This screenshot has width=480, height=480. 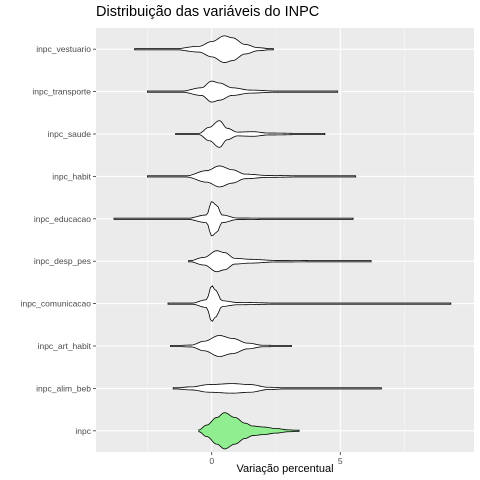 I want to click on violin-inpc_educacao, so click(x=233, y=219).